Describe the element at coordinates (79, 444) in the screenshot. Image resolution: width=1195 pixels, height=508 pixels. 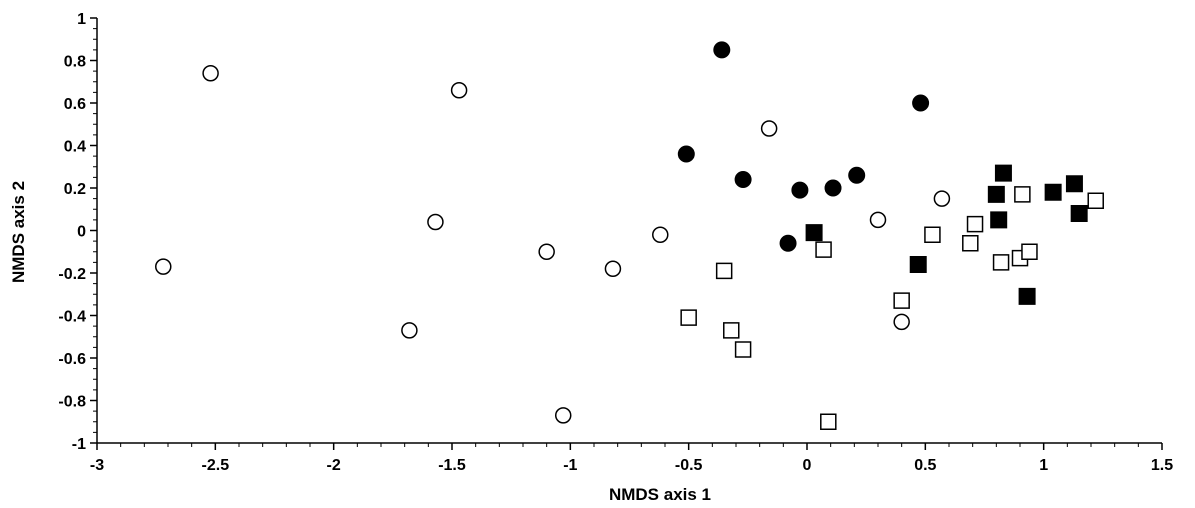
I see `y-tick-label: -1` at that location.